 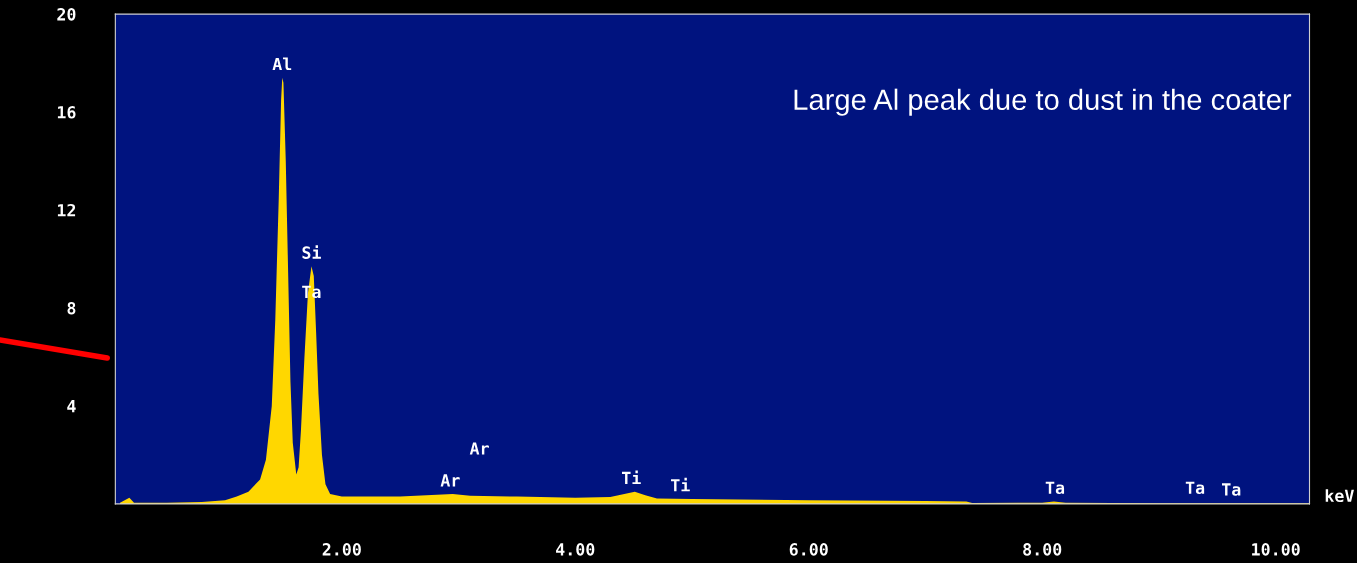 What do you see at coordinates (71, 406) in the screenshot?
I see `y-tick-label: 4` at bounding box center [71, 406].